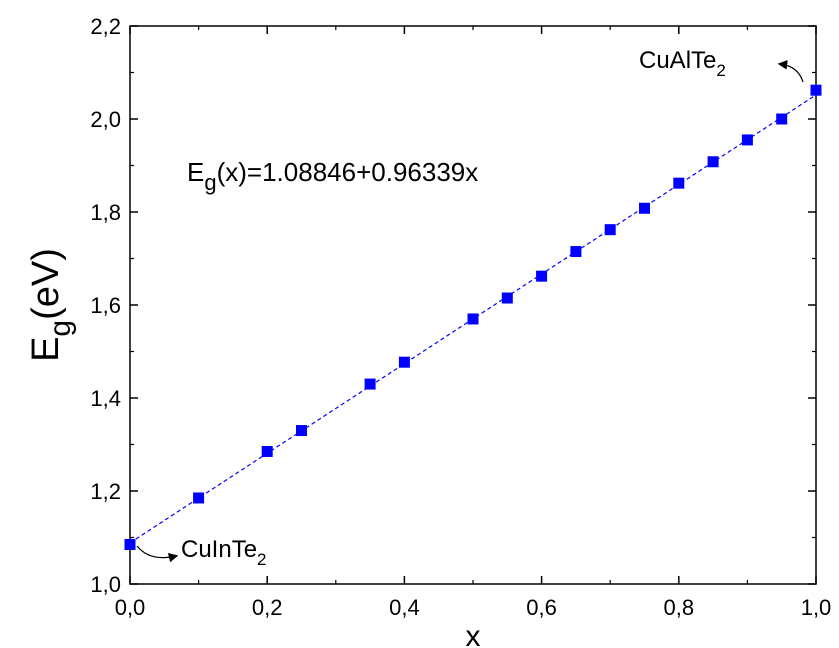 The image size is (839, 648). What do you see at coordinates (224, 552) in the screenshot?
I see `cuinte2-label: CuInTe2` at bounding box center [224, 552].